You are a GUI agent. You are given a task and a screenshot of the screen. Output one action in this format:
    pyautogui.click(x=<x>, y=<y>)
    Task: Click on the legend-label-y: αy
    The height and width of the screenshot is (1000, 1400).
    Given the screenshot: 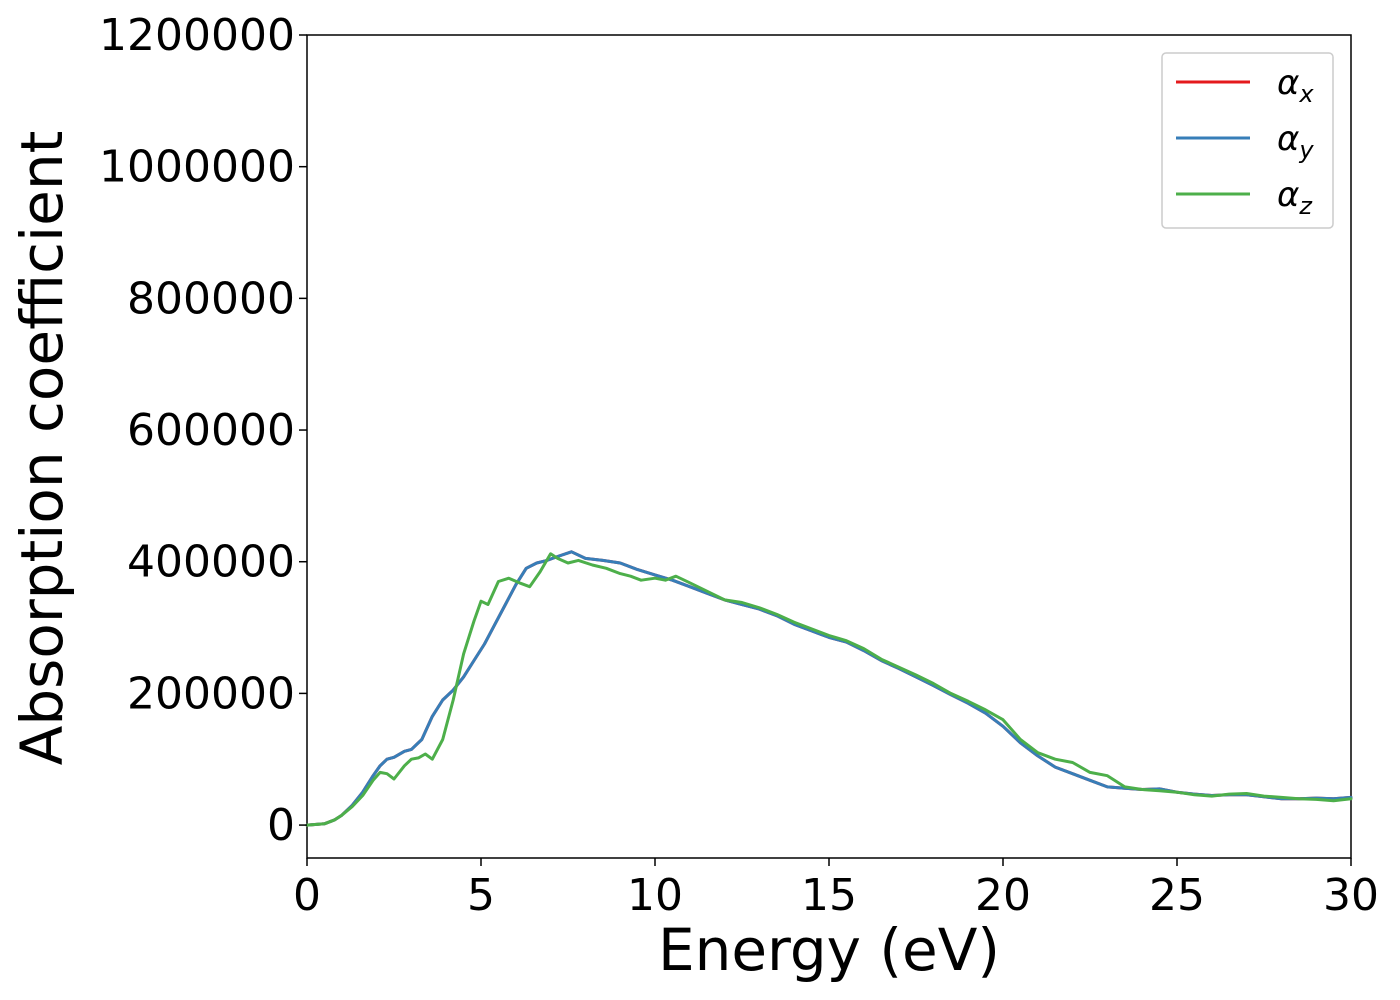 What is the action you would take?
    pyautogui.click(x=1295, y=141)
    